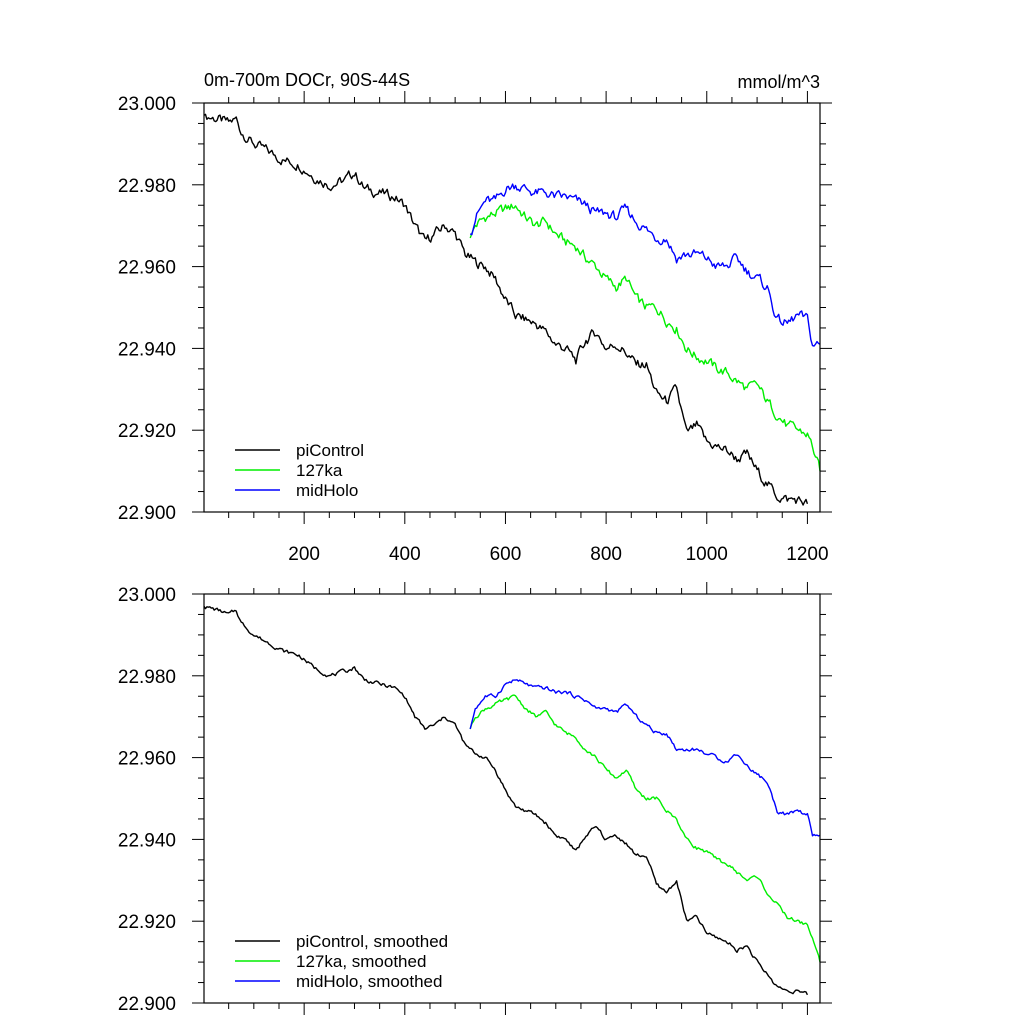 This screenshot has height=1029, width=1024. I want to click on x-tick-label: 800, so click(606, 554).